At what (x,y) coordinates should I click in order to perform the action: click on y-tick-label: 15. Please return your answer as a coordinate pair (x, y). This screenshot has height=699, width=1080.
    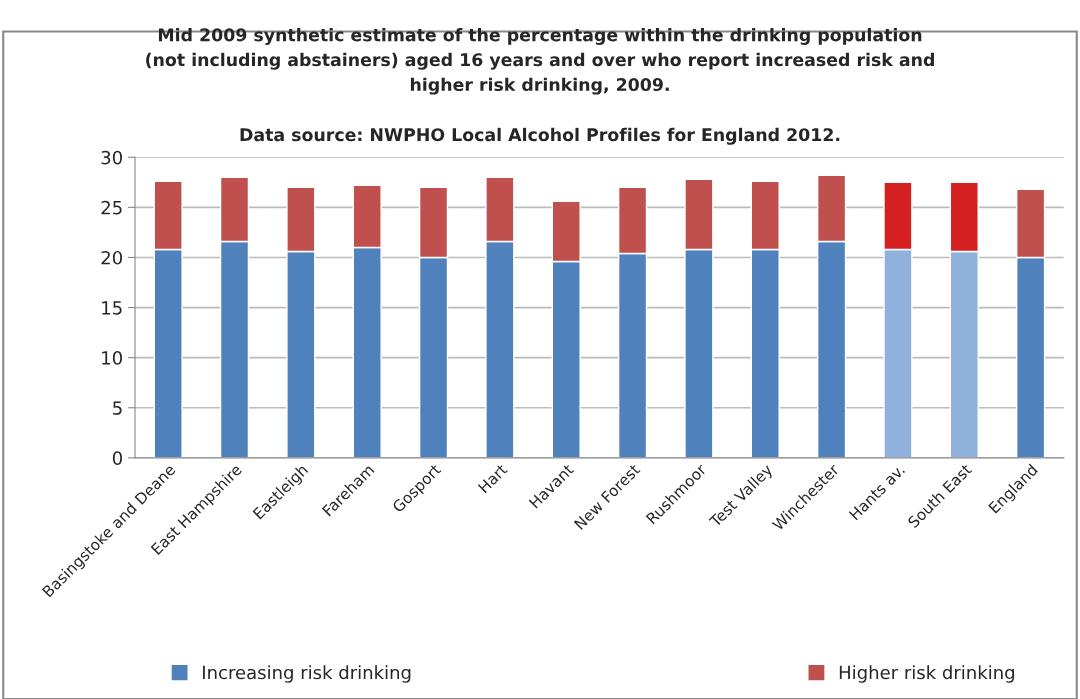
    Looking at the image, I should click on (112, 308).